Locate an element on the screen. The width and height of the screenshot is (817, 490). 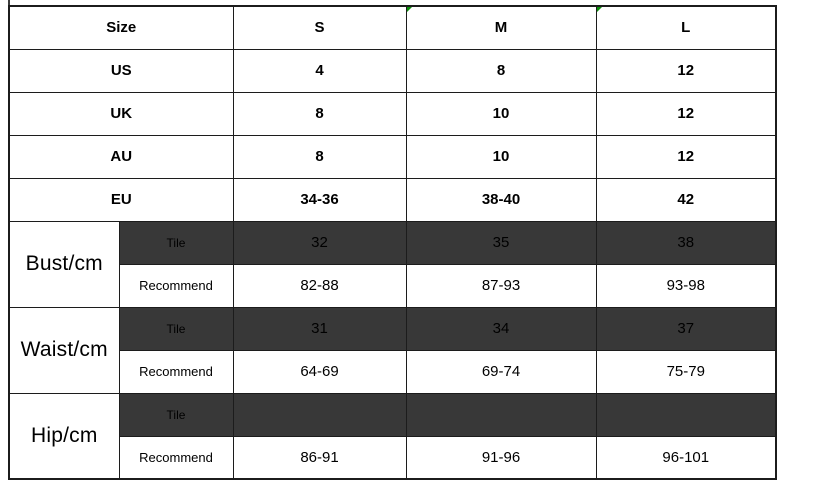
cell-au-s: 8 is located at coordinates (319, 156).